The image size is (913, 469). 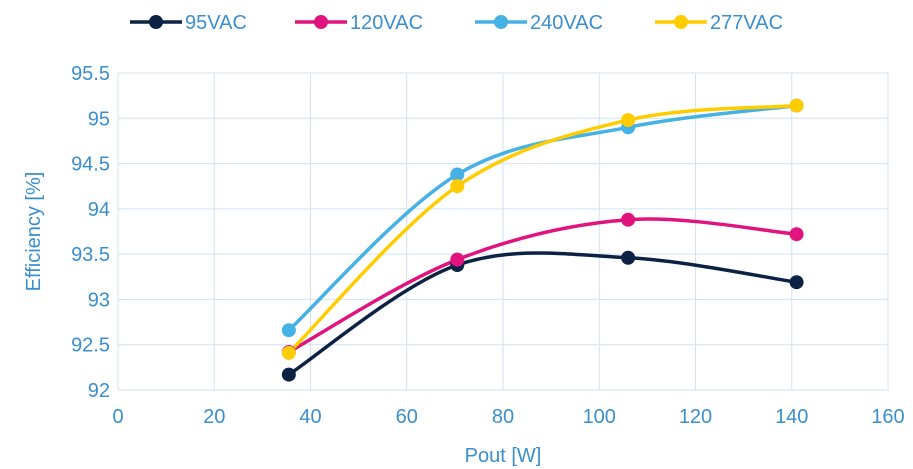 I want to click on x-tick-label: 60, so click(x=407, y=417).